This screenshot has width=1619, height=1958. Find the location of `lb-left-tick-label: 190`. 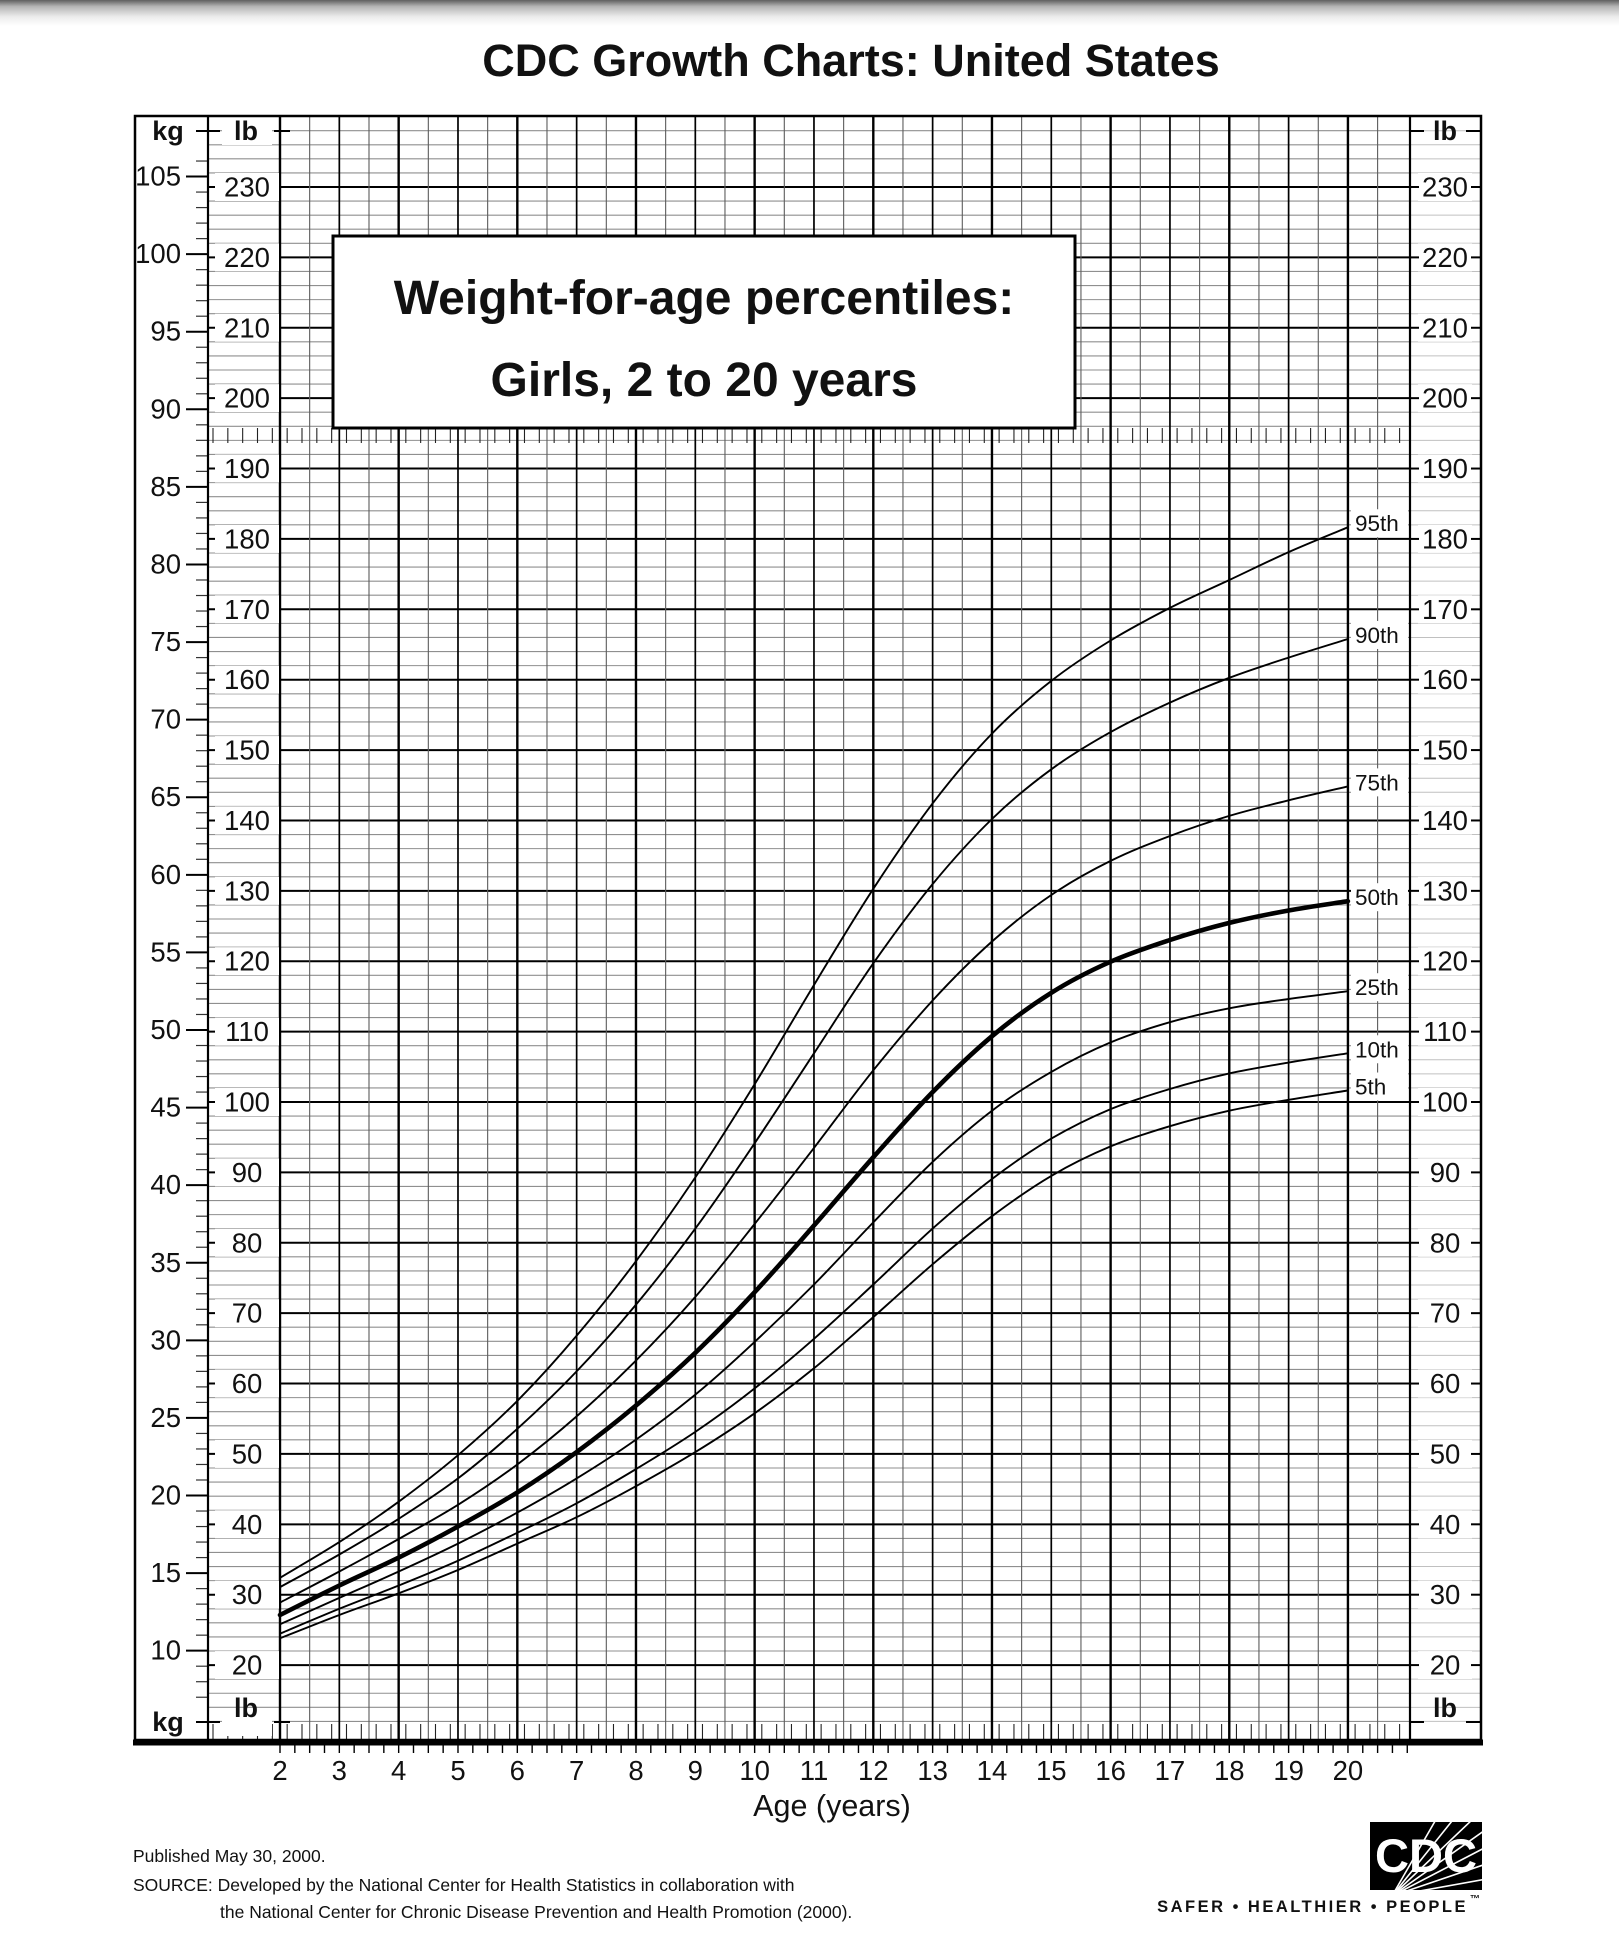

lb-left-tick-label: 190 is located at coordinates (247, 468).